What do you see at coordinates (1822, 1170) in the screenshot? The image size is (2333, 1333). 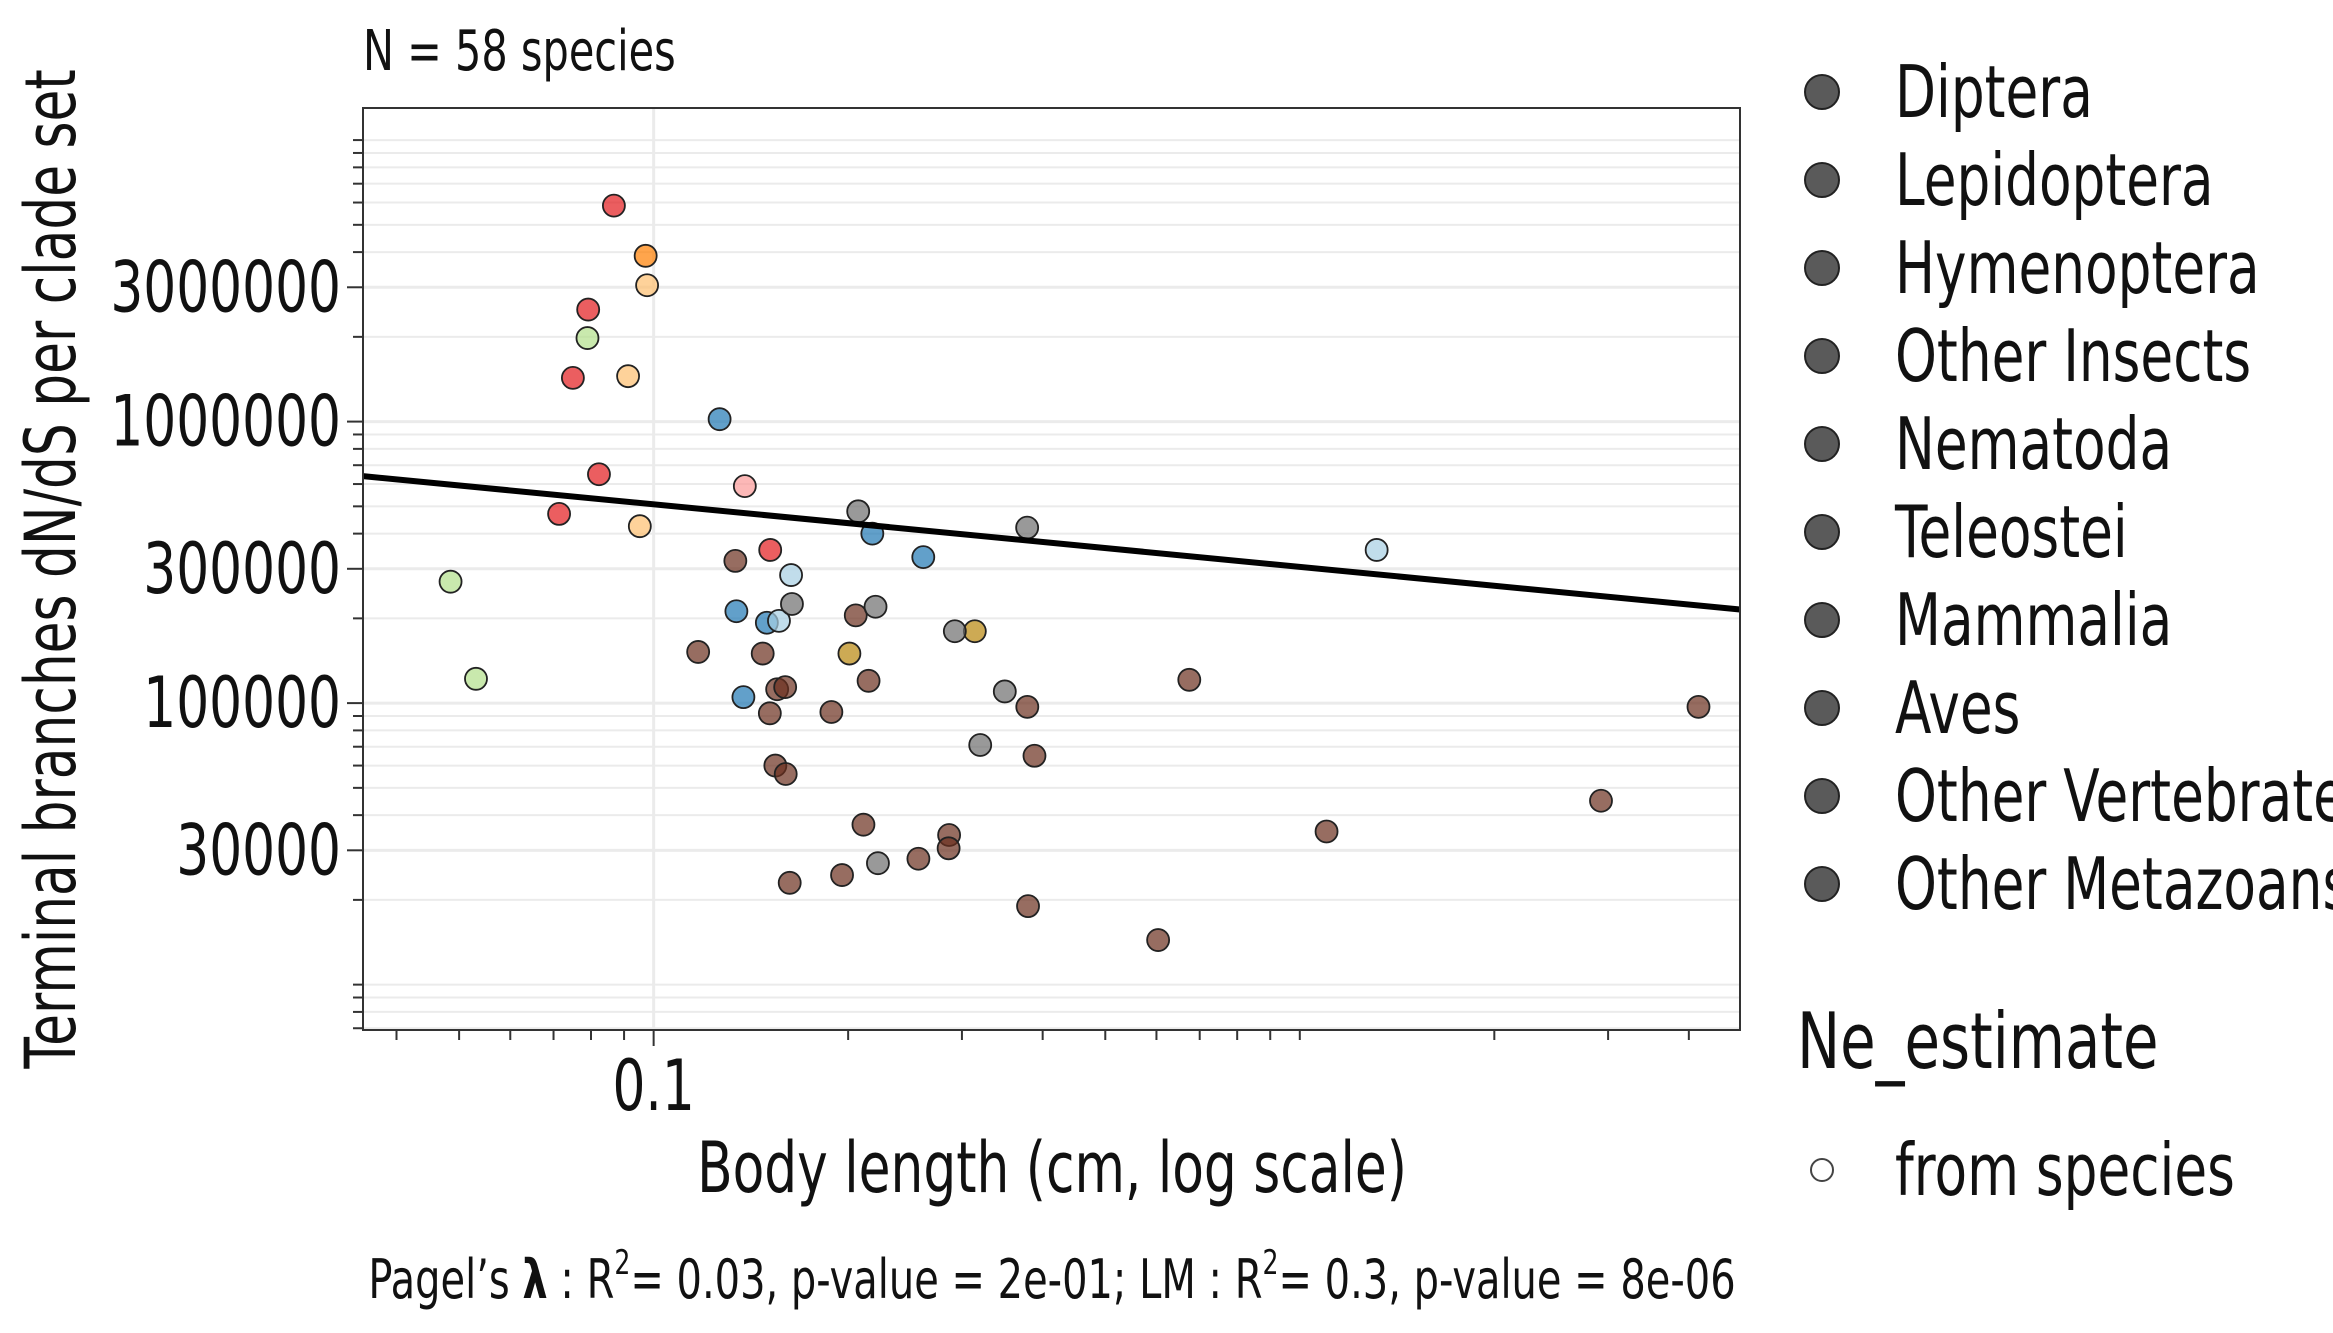 I see `legend-ne-swatch` at bounding box center [1822, 1170].